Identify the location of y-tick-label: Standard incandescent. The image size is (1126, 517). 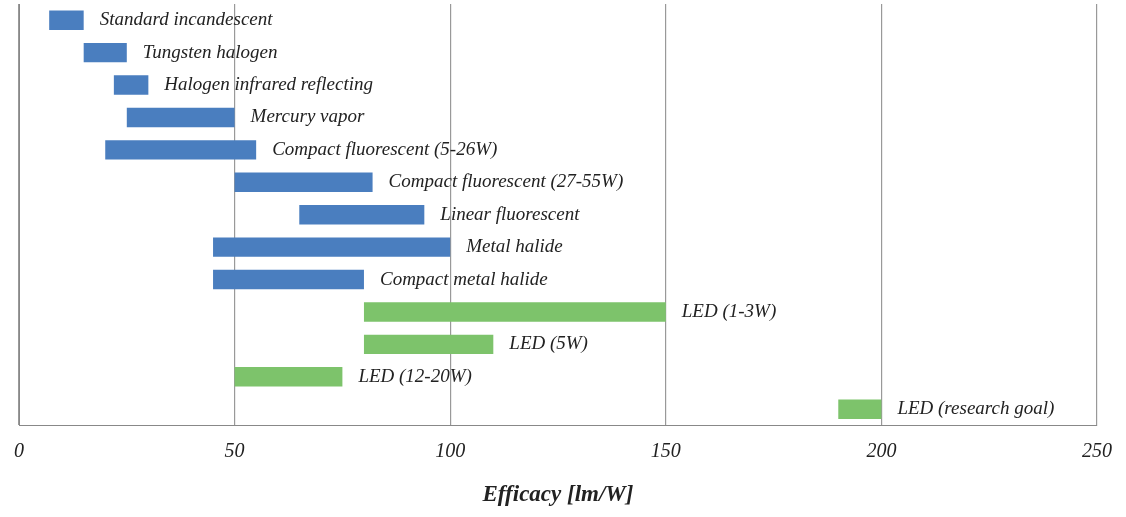
(186, 19).